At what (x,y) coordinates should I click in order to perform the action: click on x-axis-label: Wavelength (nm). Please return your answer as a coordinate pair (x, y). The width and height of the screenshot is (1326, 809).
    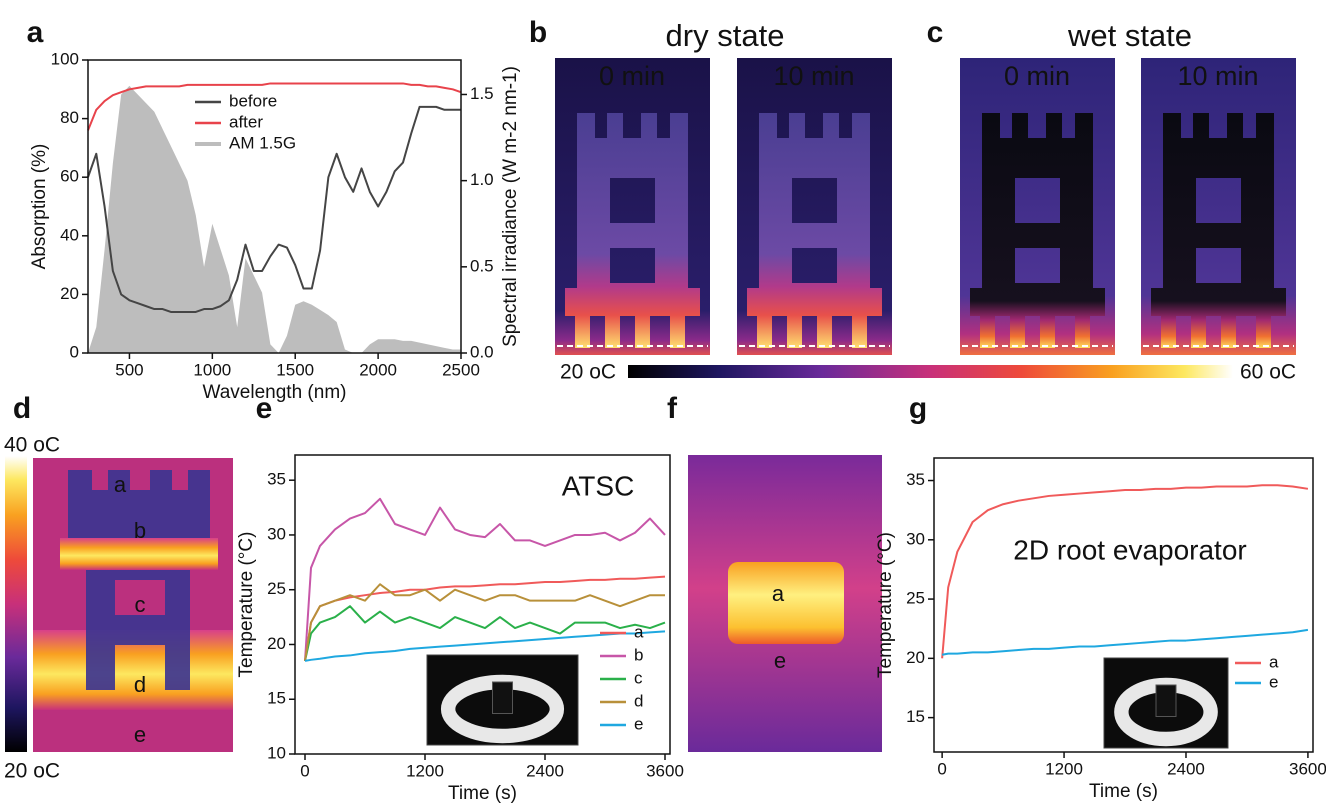
    Looking at the image, I should click on (275, 392).